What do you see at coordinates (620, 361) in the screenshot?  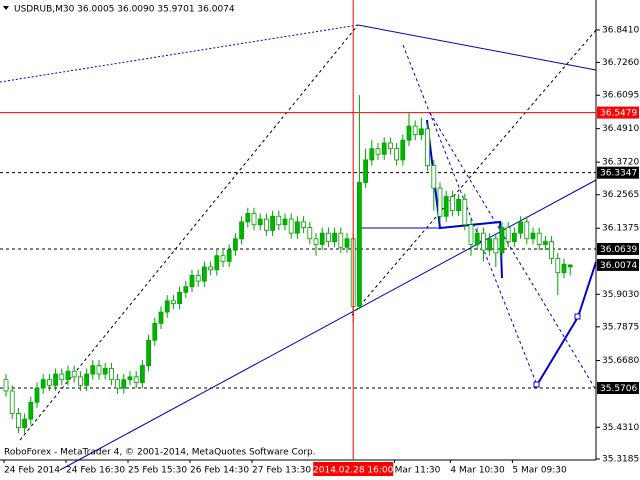 I see `y-tick-label: 35.6680` at bounding box center [620, 361].